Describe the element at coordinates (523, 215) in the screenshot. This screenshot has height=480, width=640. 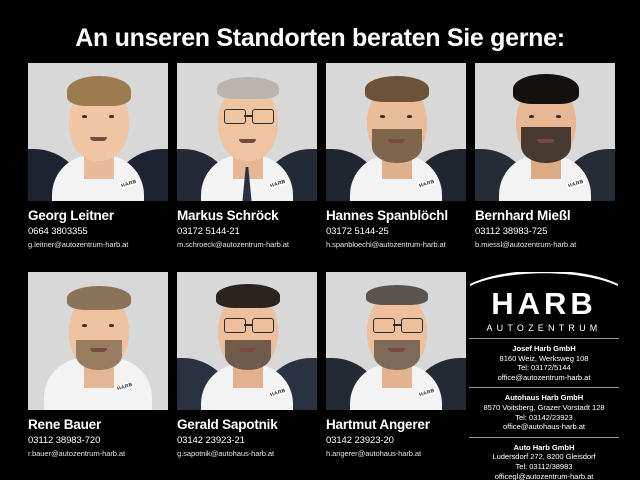
I see `person-name: Bernhard Mießl` at that location.